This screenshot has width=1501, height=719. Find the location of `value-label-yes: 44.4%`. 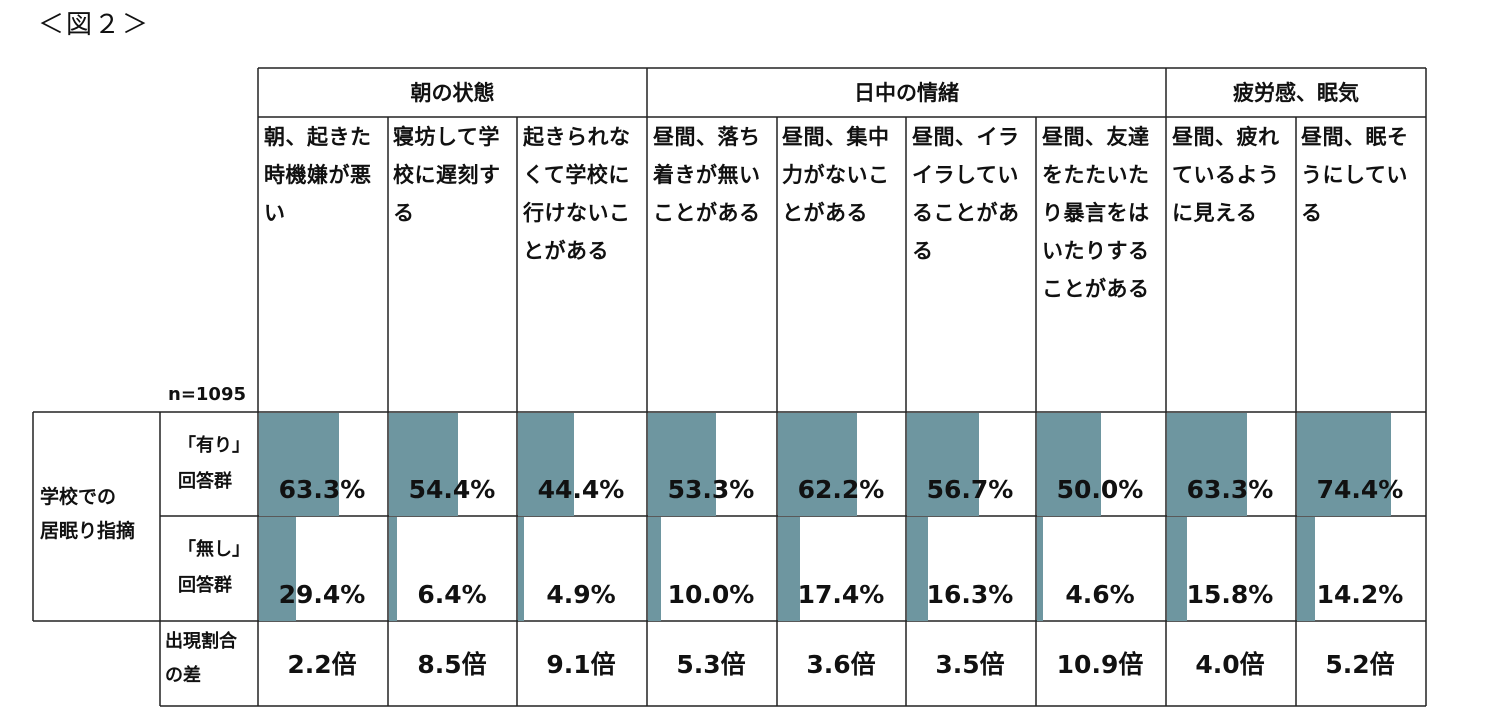

value-label-yes: 44.4% is located at coordinates (581, 489).